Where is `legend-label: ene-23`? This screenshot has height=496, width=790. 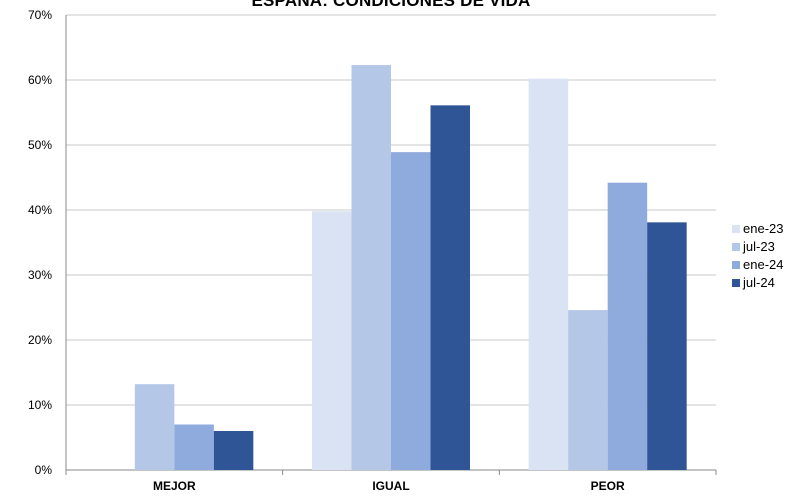
legend-label: ene-23 is located at coordinates (763, 228).